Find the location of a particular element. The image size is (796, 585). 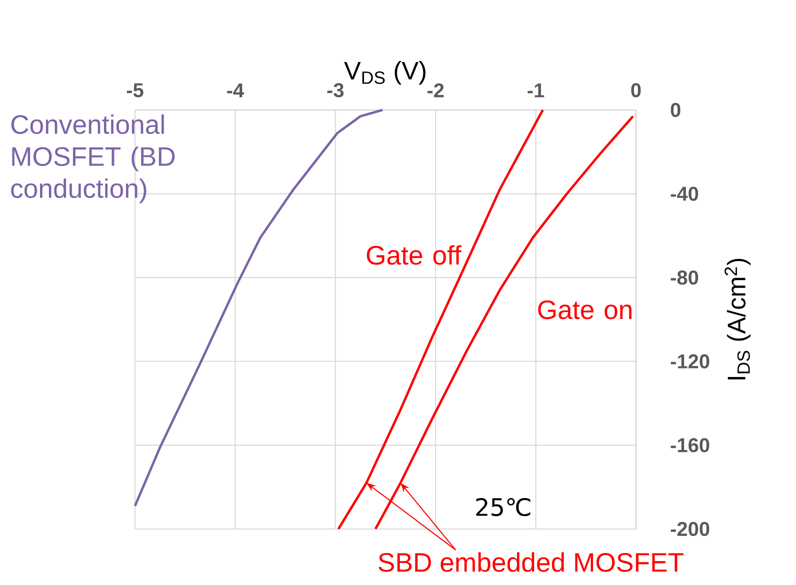

annotation: SBD embedded MOSFET is located at coordinates (531, 562).